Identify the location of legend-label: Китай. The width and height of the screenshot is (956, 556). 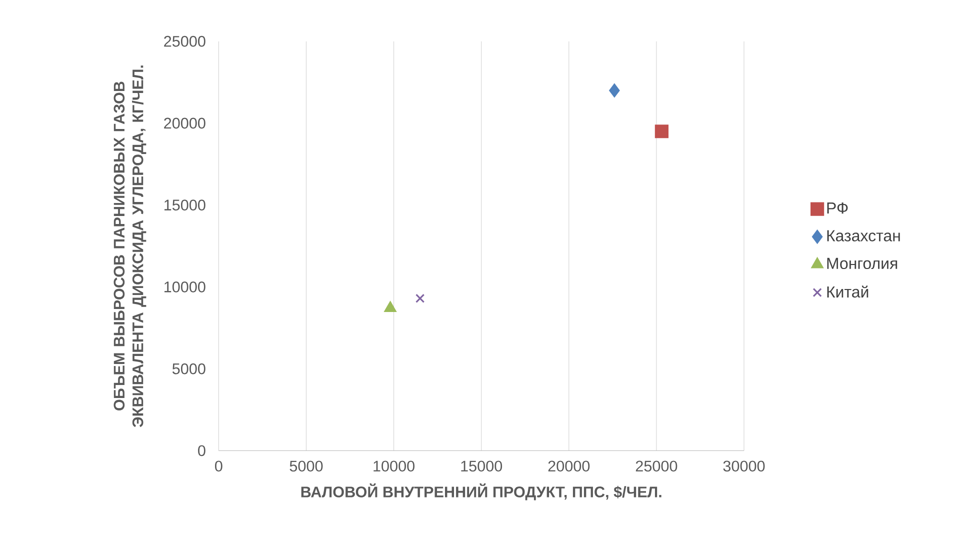
(847, 292).